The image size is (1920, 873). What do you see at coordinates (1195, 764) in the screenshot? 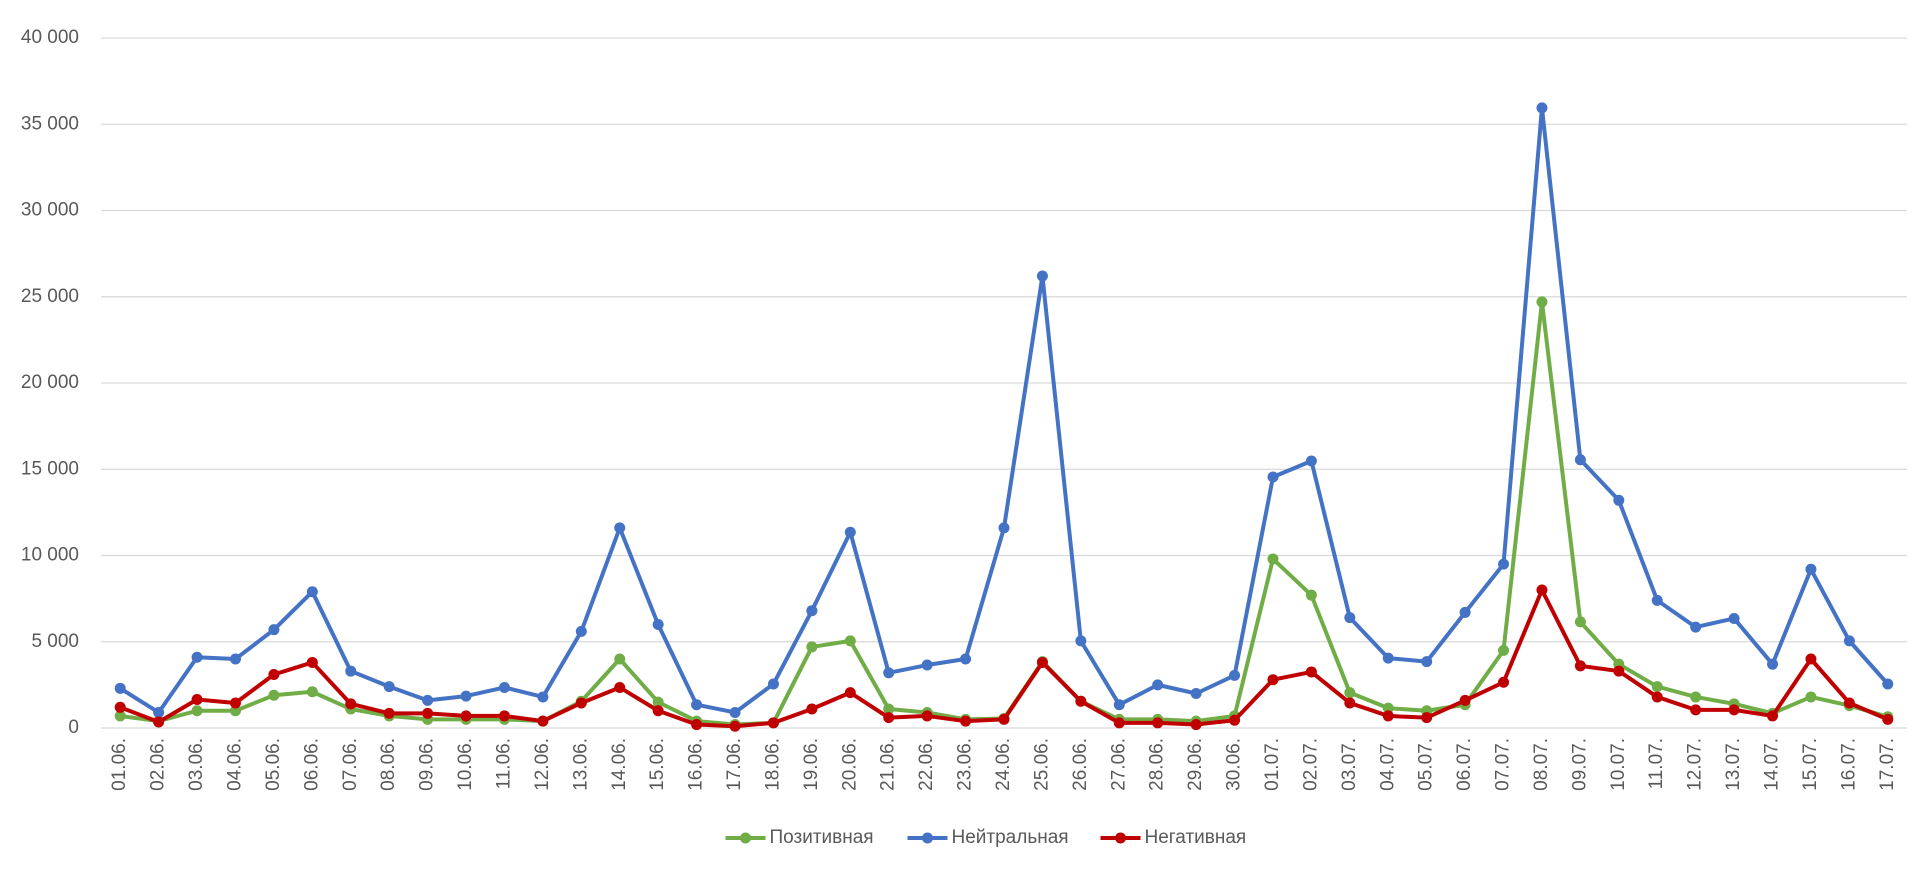
I see `x-tick-label: 29.06.` at bounding box center [1195, 764].